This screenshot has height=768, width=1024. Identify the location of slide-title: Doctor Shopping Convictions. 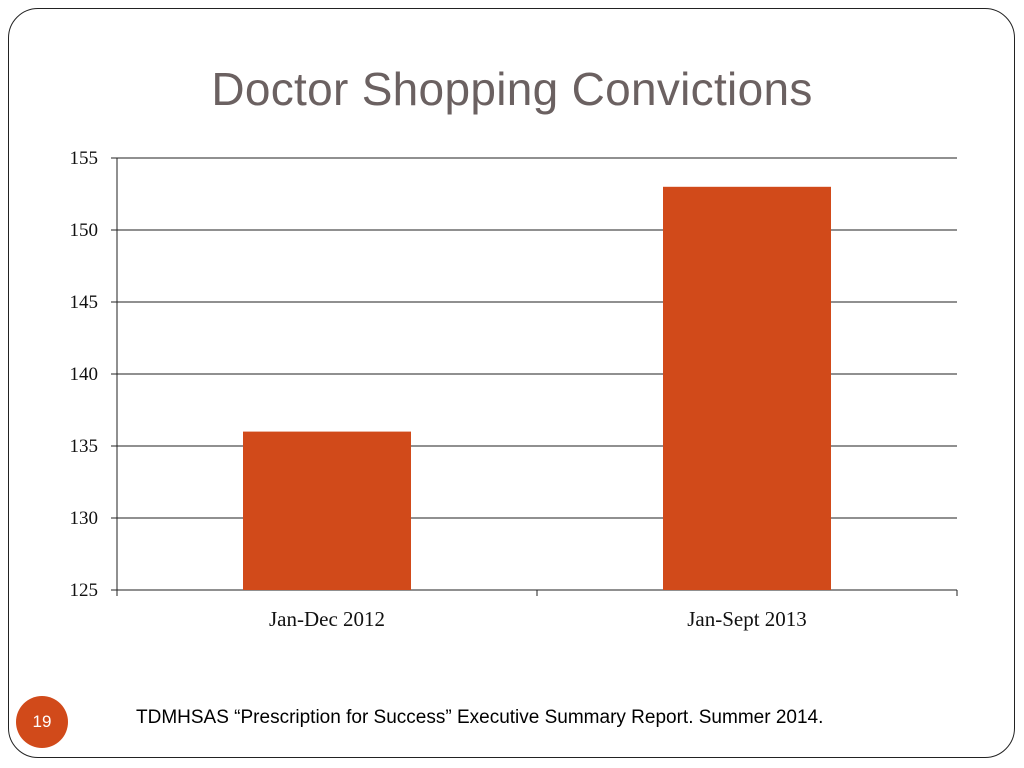
(512, 89).